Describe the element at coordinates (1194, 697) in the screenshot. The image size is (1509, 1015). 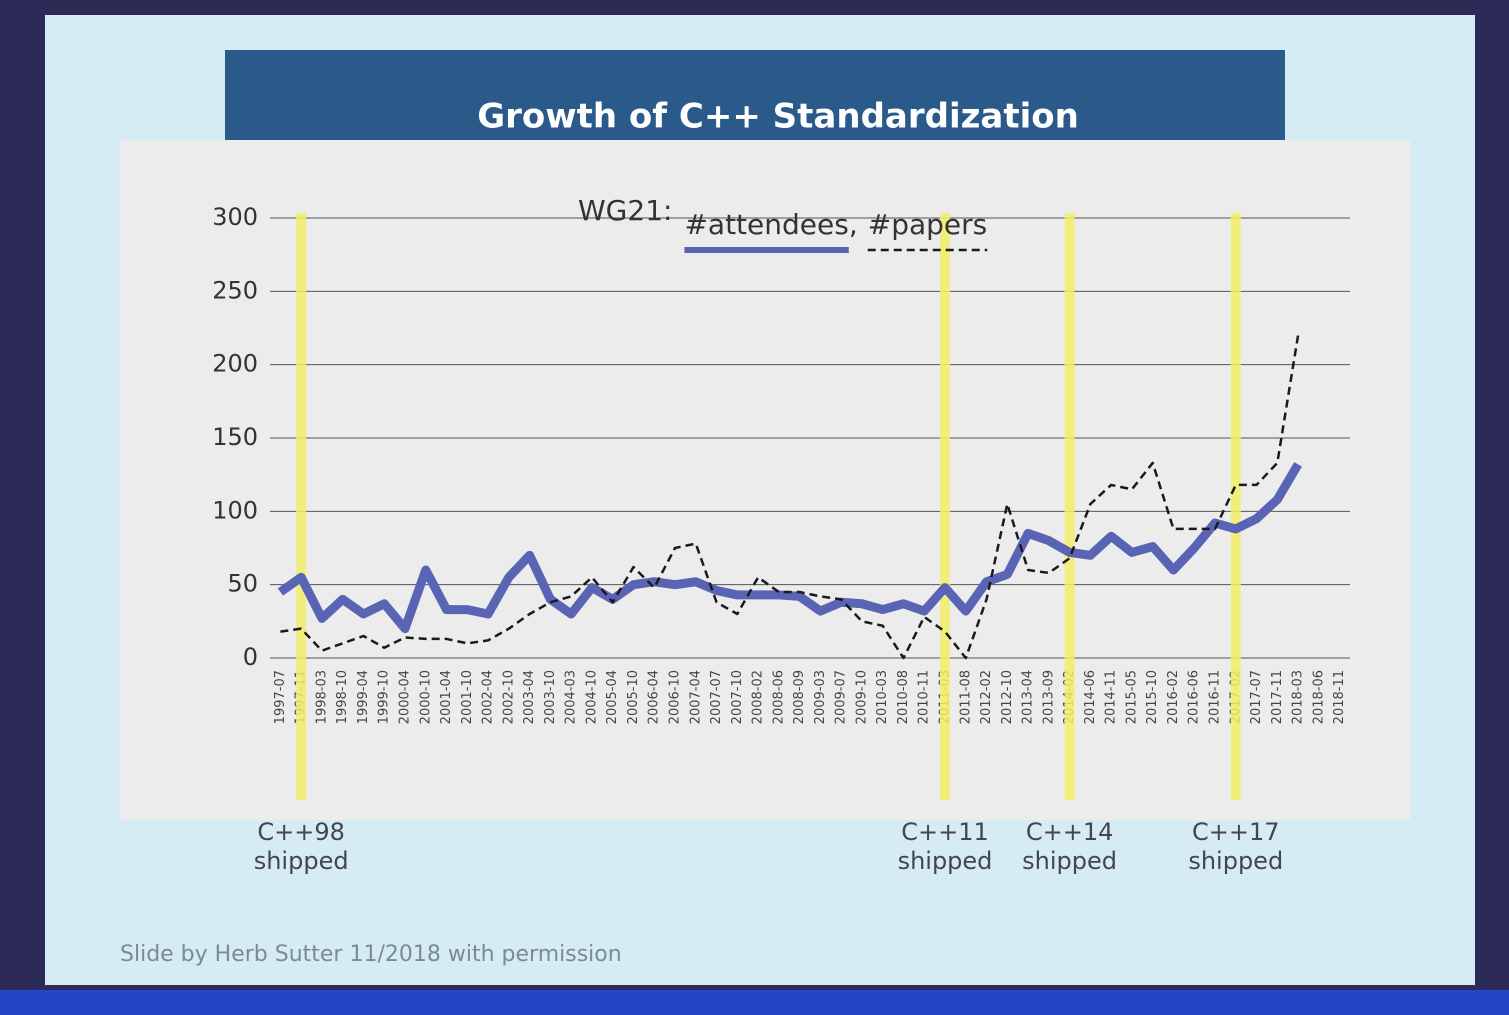
I see `x-tick-label: 2016-06` at that location.